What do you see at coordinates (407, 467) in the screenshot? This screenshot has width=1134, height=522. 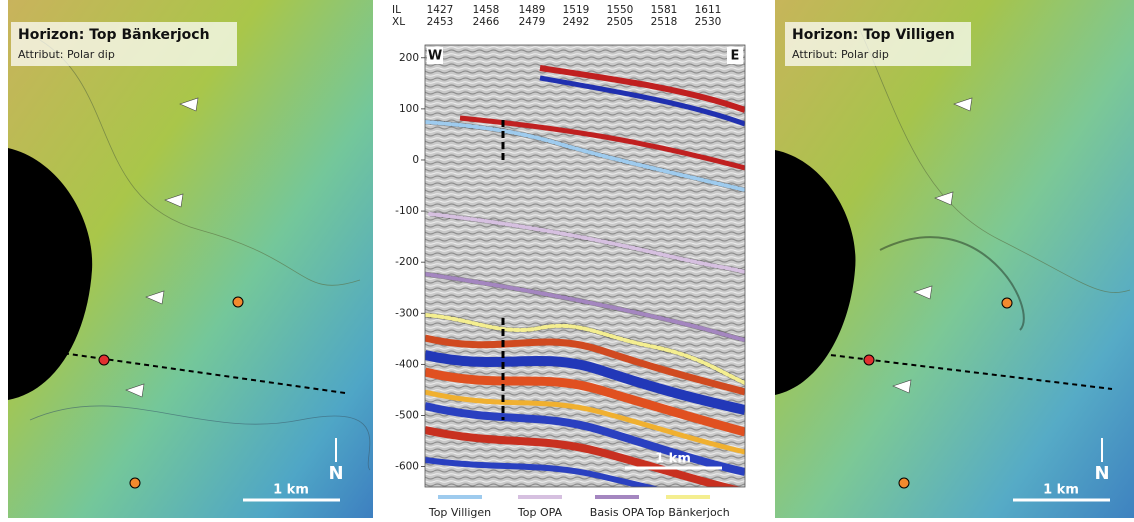 I see `y-tick-label: -600` at bounding box center [407, 467].